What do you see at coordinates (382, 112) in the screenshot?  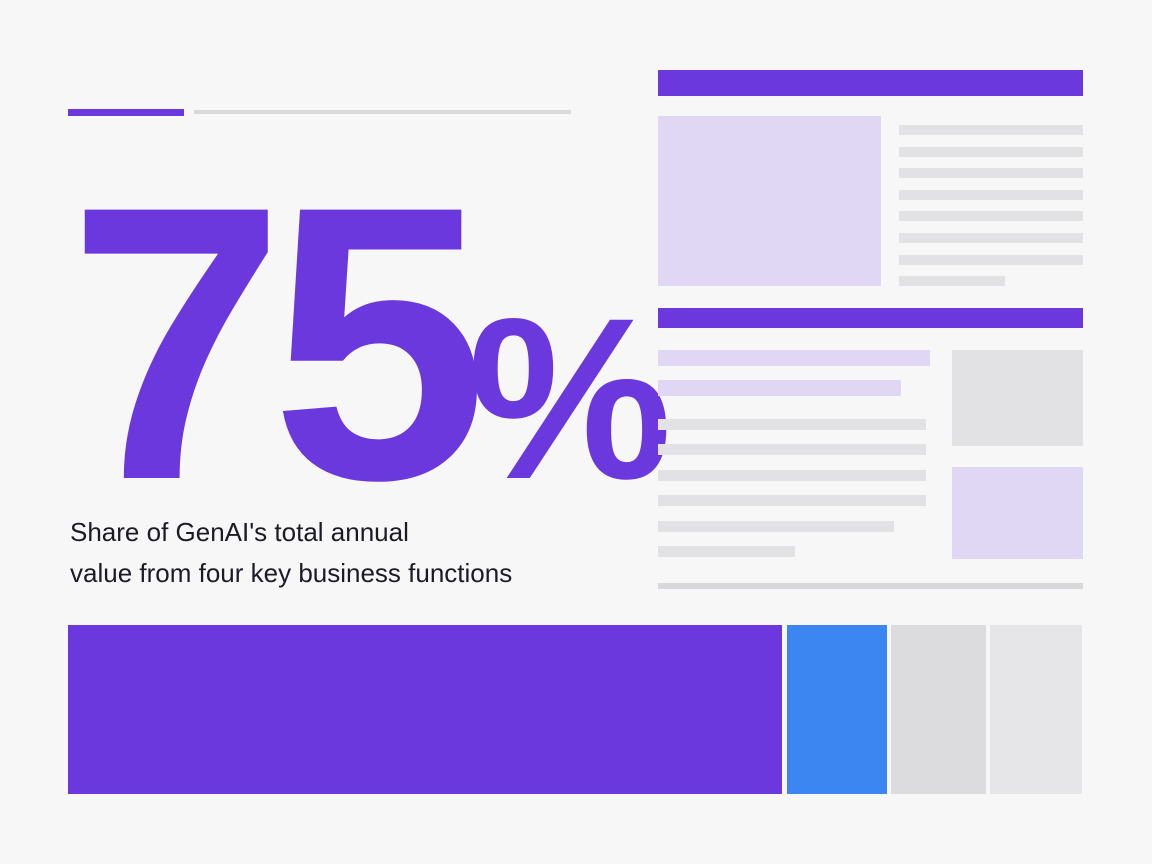 I see `divider-line` at bounding box center [382, 112].